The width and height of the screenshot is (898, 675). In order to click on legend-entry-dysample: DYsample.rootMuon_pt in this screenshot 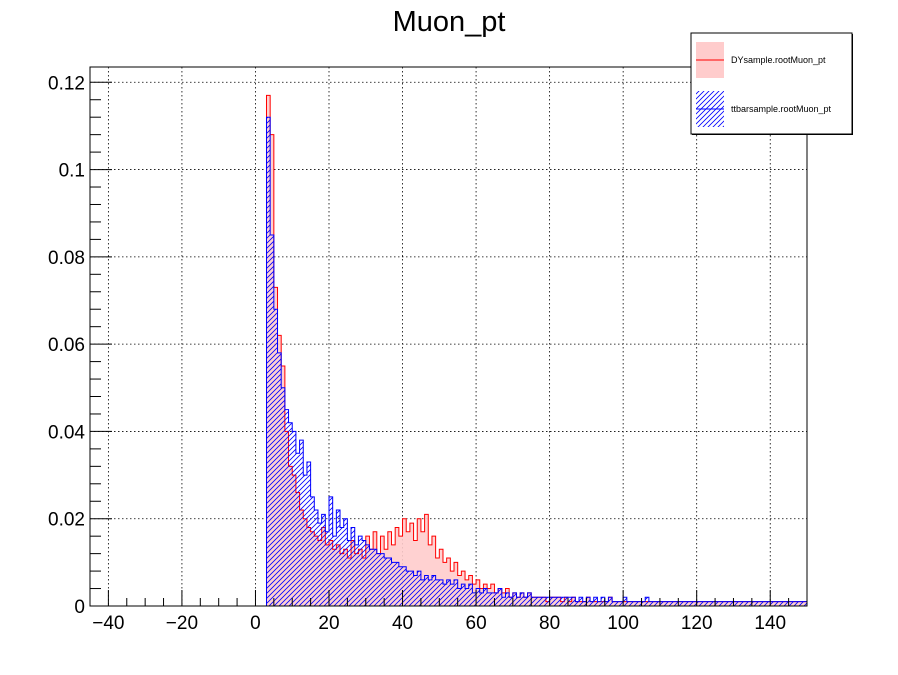, I will do `click(761, 60)`.